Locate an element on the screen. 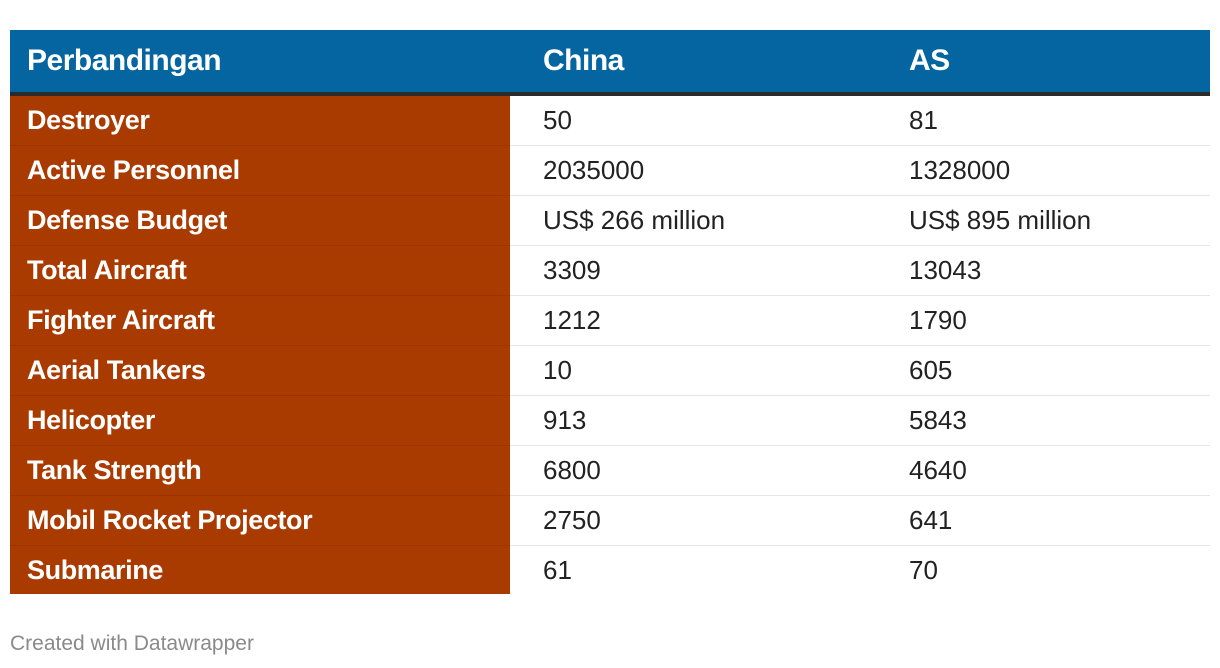 This screenshot has width=1220, height=668. as-value: 13043 is located at coordinates (1043, 270).